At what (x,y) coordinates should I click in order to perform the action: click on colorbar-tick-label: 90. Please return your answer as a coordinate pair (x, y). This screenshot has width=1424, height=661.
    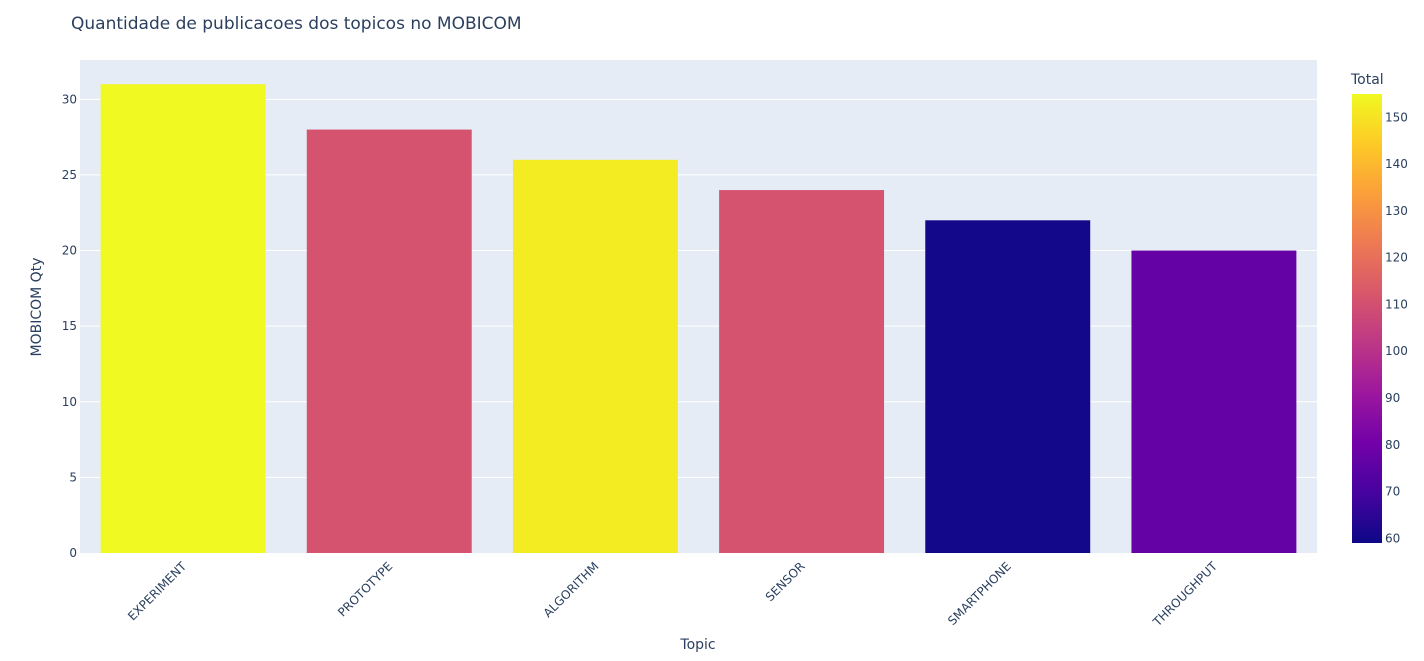
    Looking at the image, I should click on (1392, 398).